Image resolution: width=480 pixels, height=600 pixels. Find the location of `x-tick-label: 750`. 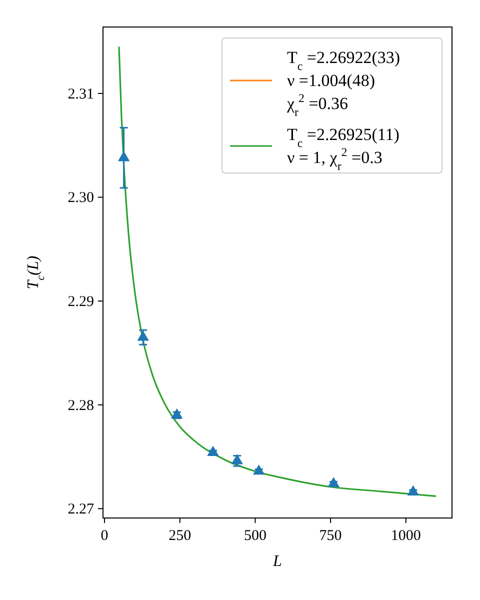

x-tick-label: 750 is located at coordinates (330, 536).